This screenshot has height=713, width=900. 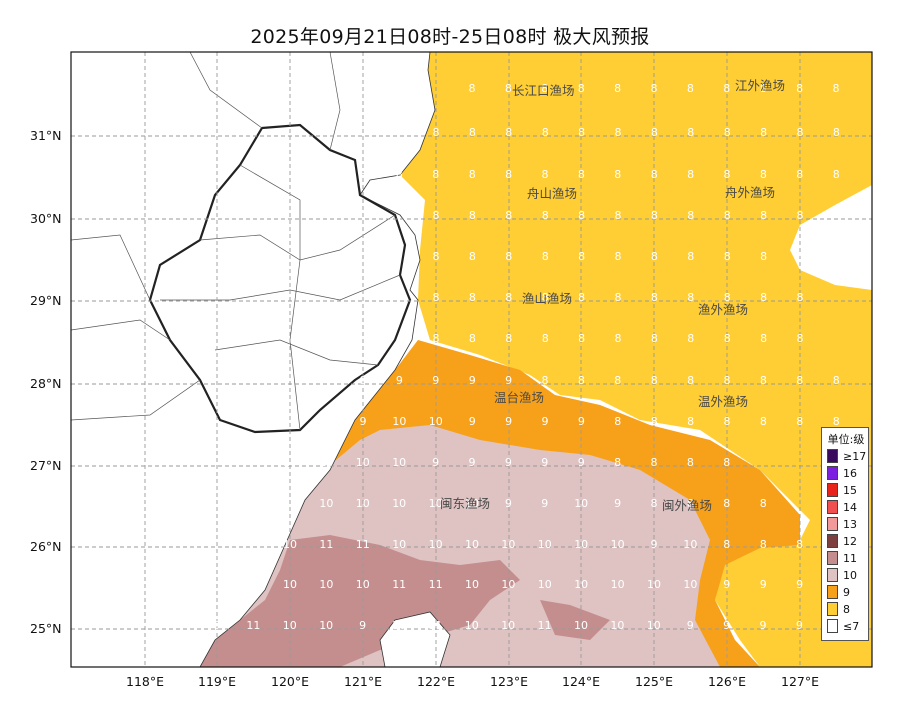 What do you see at coordinates (723, 309) in the screenshot?
I see `zone-label: 渔外渔场` at bounding box center [723, 309].